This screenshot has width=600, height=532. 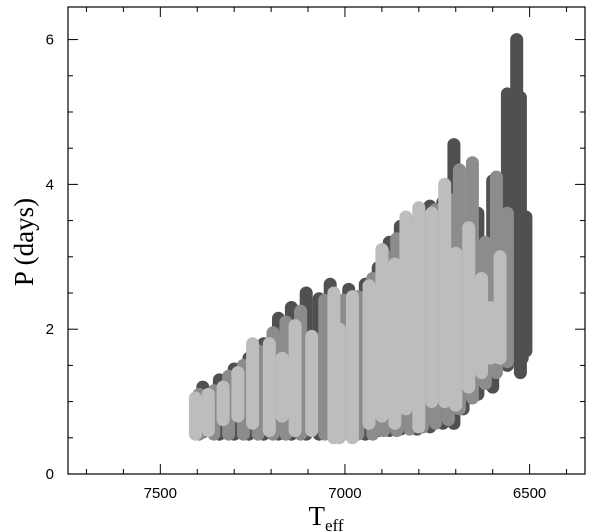 What do you see at coordinates (50, 184) in the screenshot?
I see `y-tick-label-4: 4` at bounding box center [50, 184].